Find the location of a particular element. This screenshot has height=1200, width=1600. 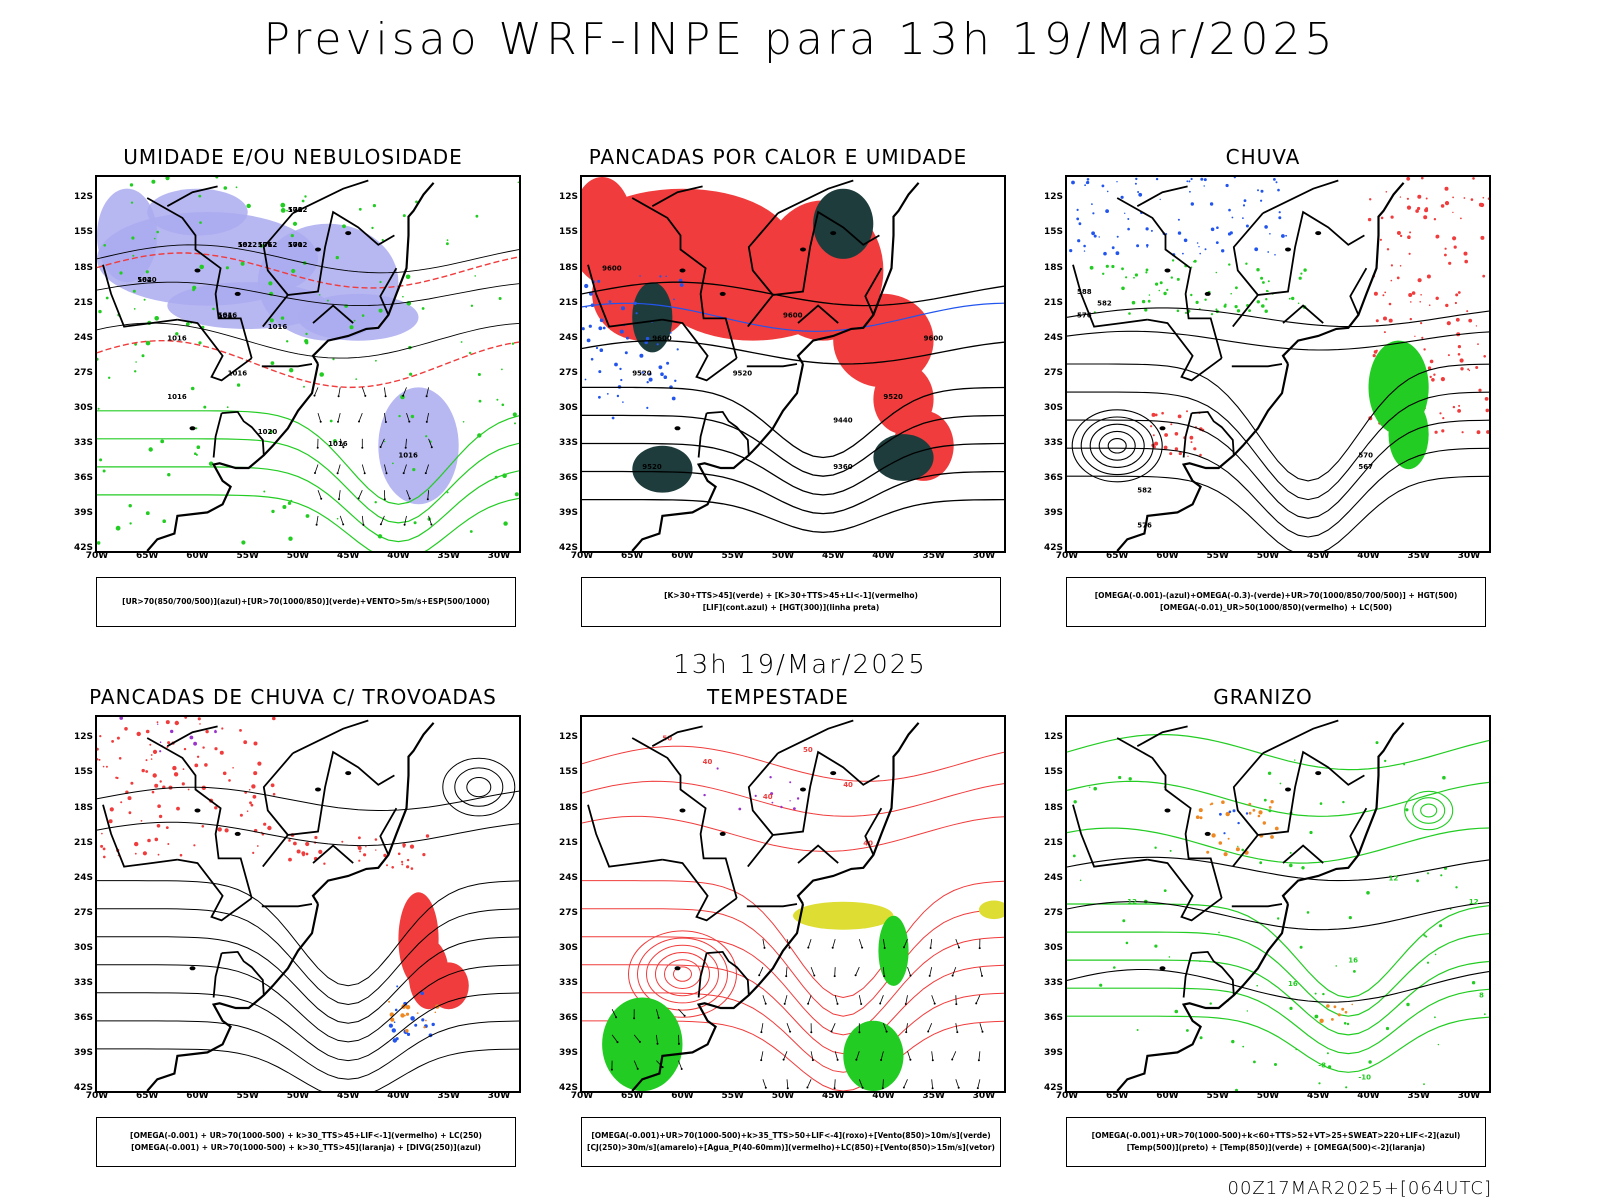

contour-label: 588 is located at coordinates (1084, 292).